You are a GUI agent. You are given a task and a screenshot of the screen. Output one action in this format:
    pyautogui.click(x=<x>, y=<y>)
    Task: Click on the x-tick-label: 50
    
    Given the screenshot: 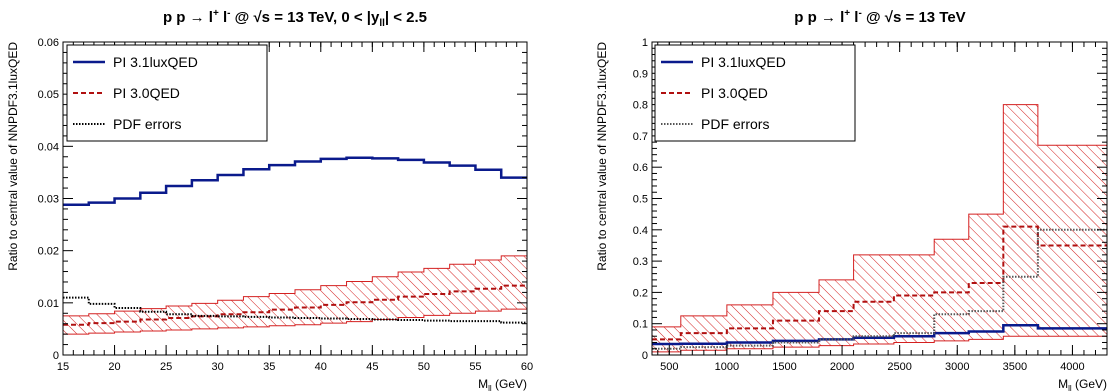 What is the action you would take?
    pyautogui.click(x=424, y=367)
    